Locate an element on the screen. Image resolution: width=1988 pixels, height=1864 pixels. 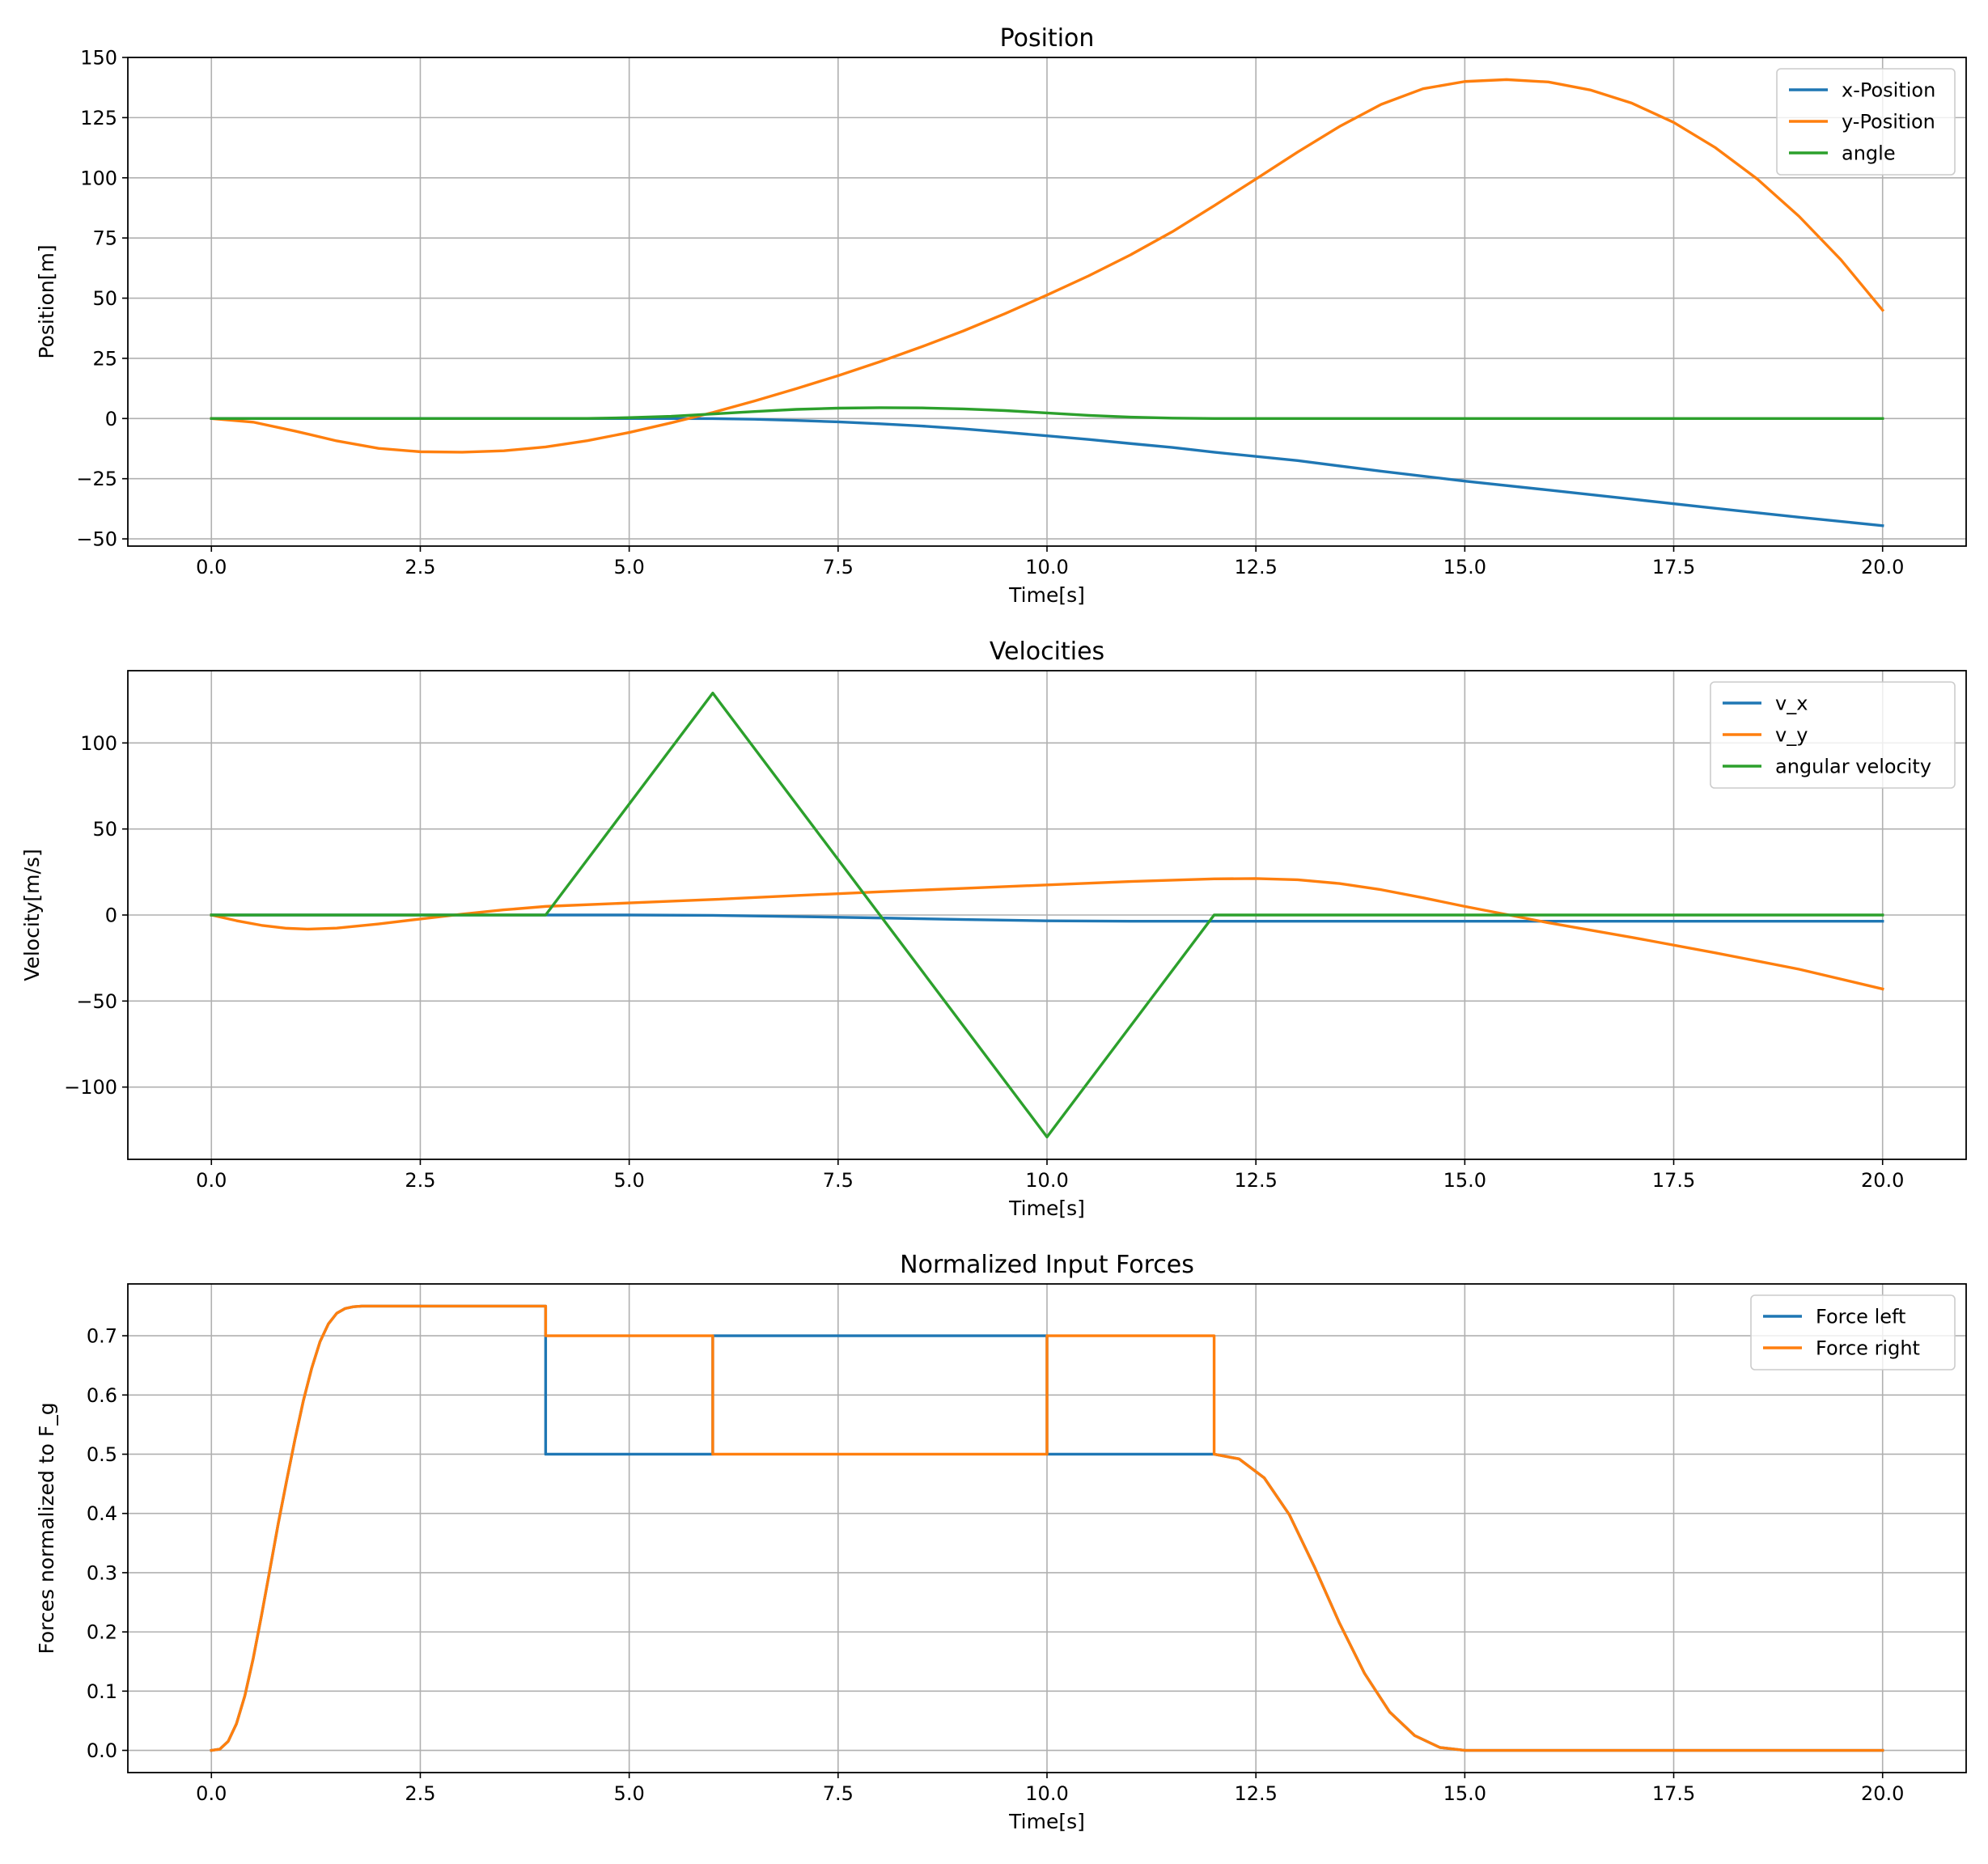
y-tick-label: 0.0 is located at coordinates (102, 1751).